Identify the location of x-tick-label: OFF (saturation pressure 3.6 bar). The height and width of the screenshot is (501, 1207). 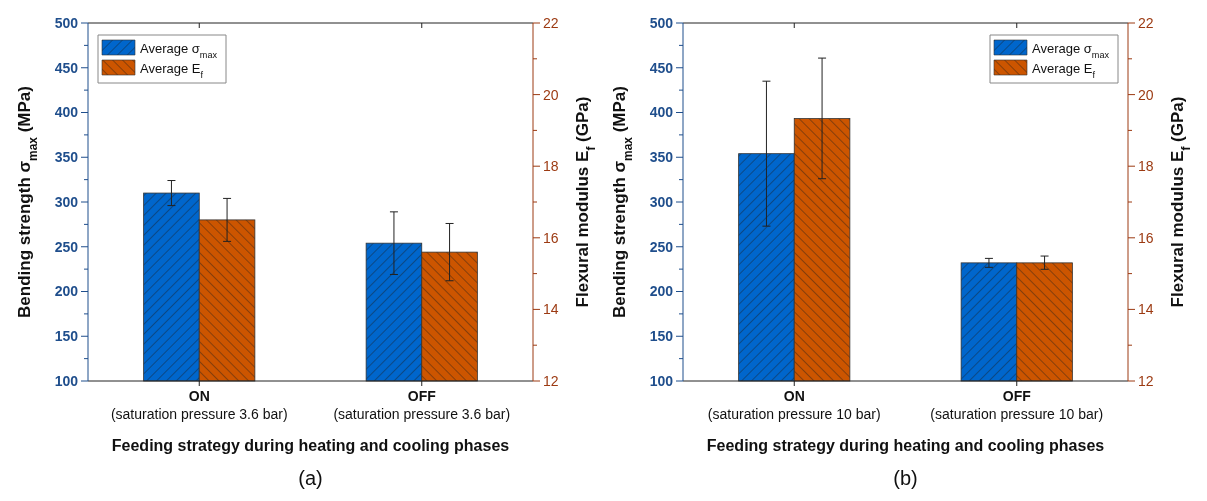
(422, 405).